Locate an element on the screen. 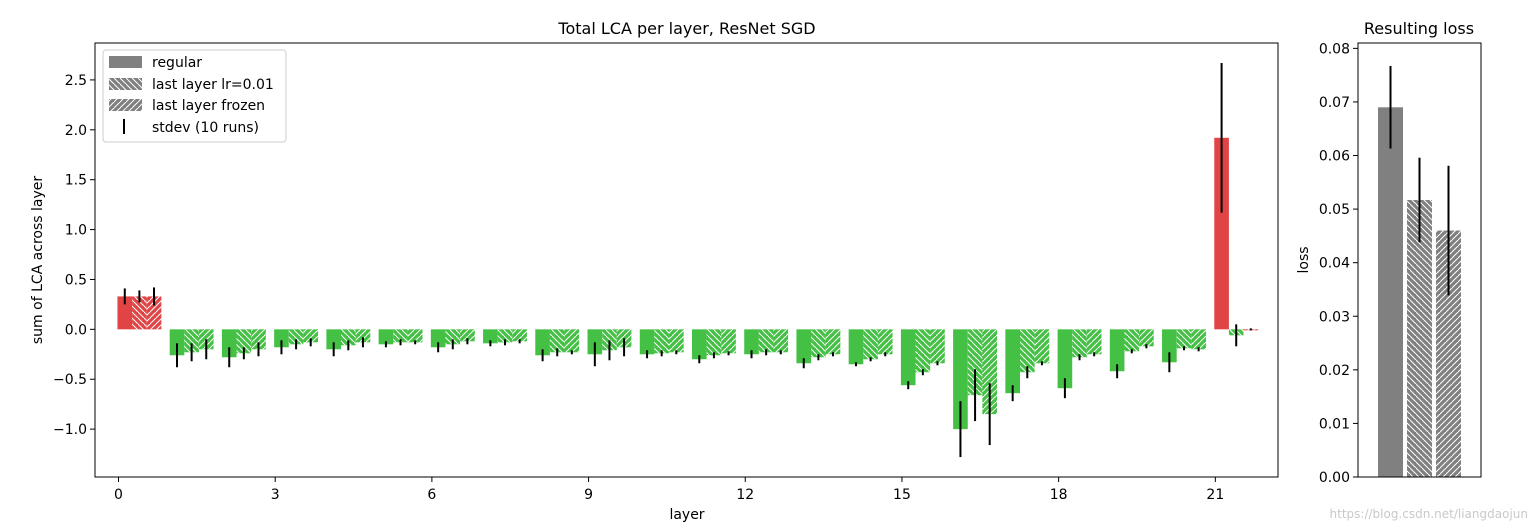 The height and width of the screenshot is (532, 1535). legend-label-frozen: last layer frozen is located at coordinates (208, 106).